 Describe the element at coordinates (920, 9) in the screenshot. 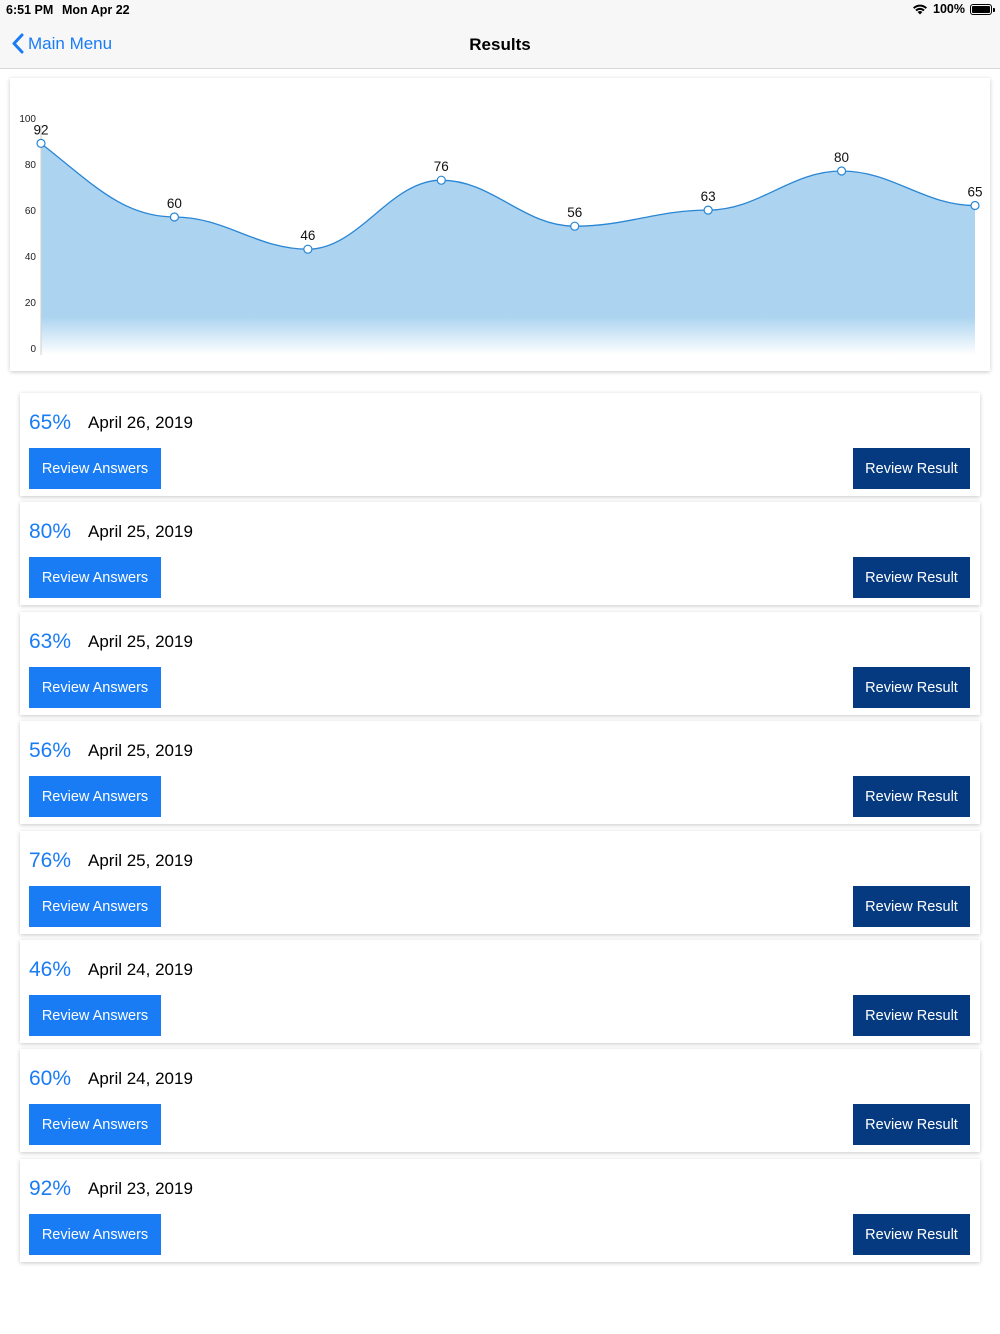

I see `wifi-icon` at that location.